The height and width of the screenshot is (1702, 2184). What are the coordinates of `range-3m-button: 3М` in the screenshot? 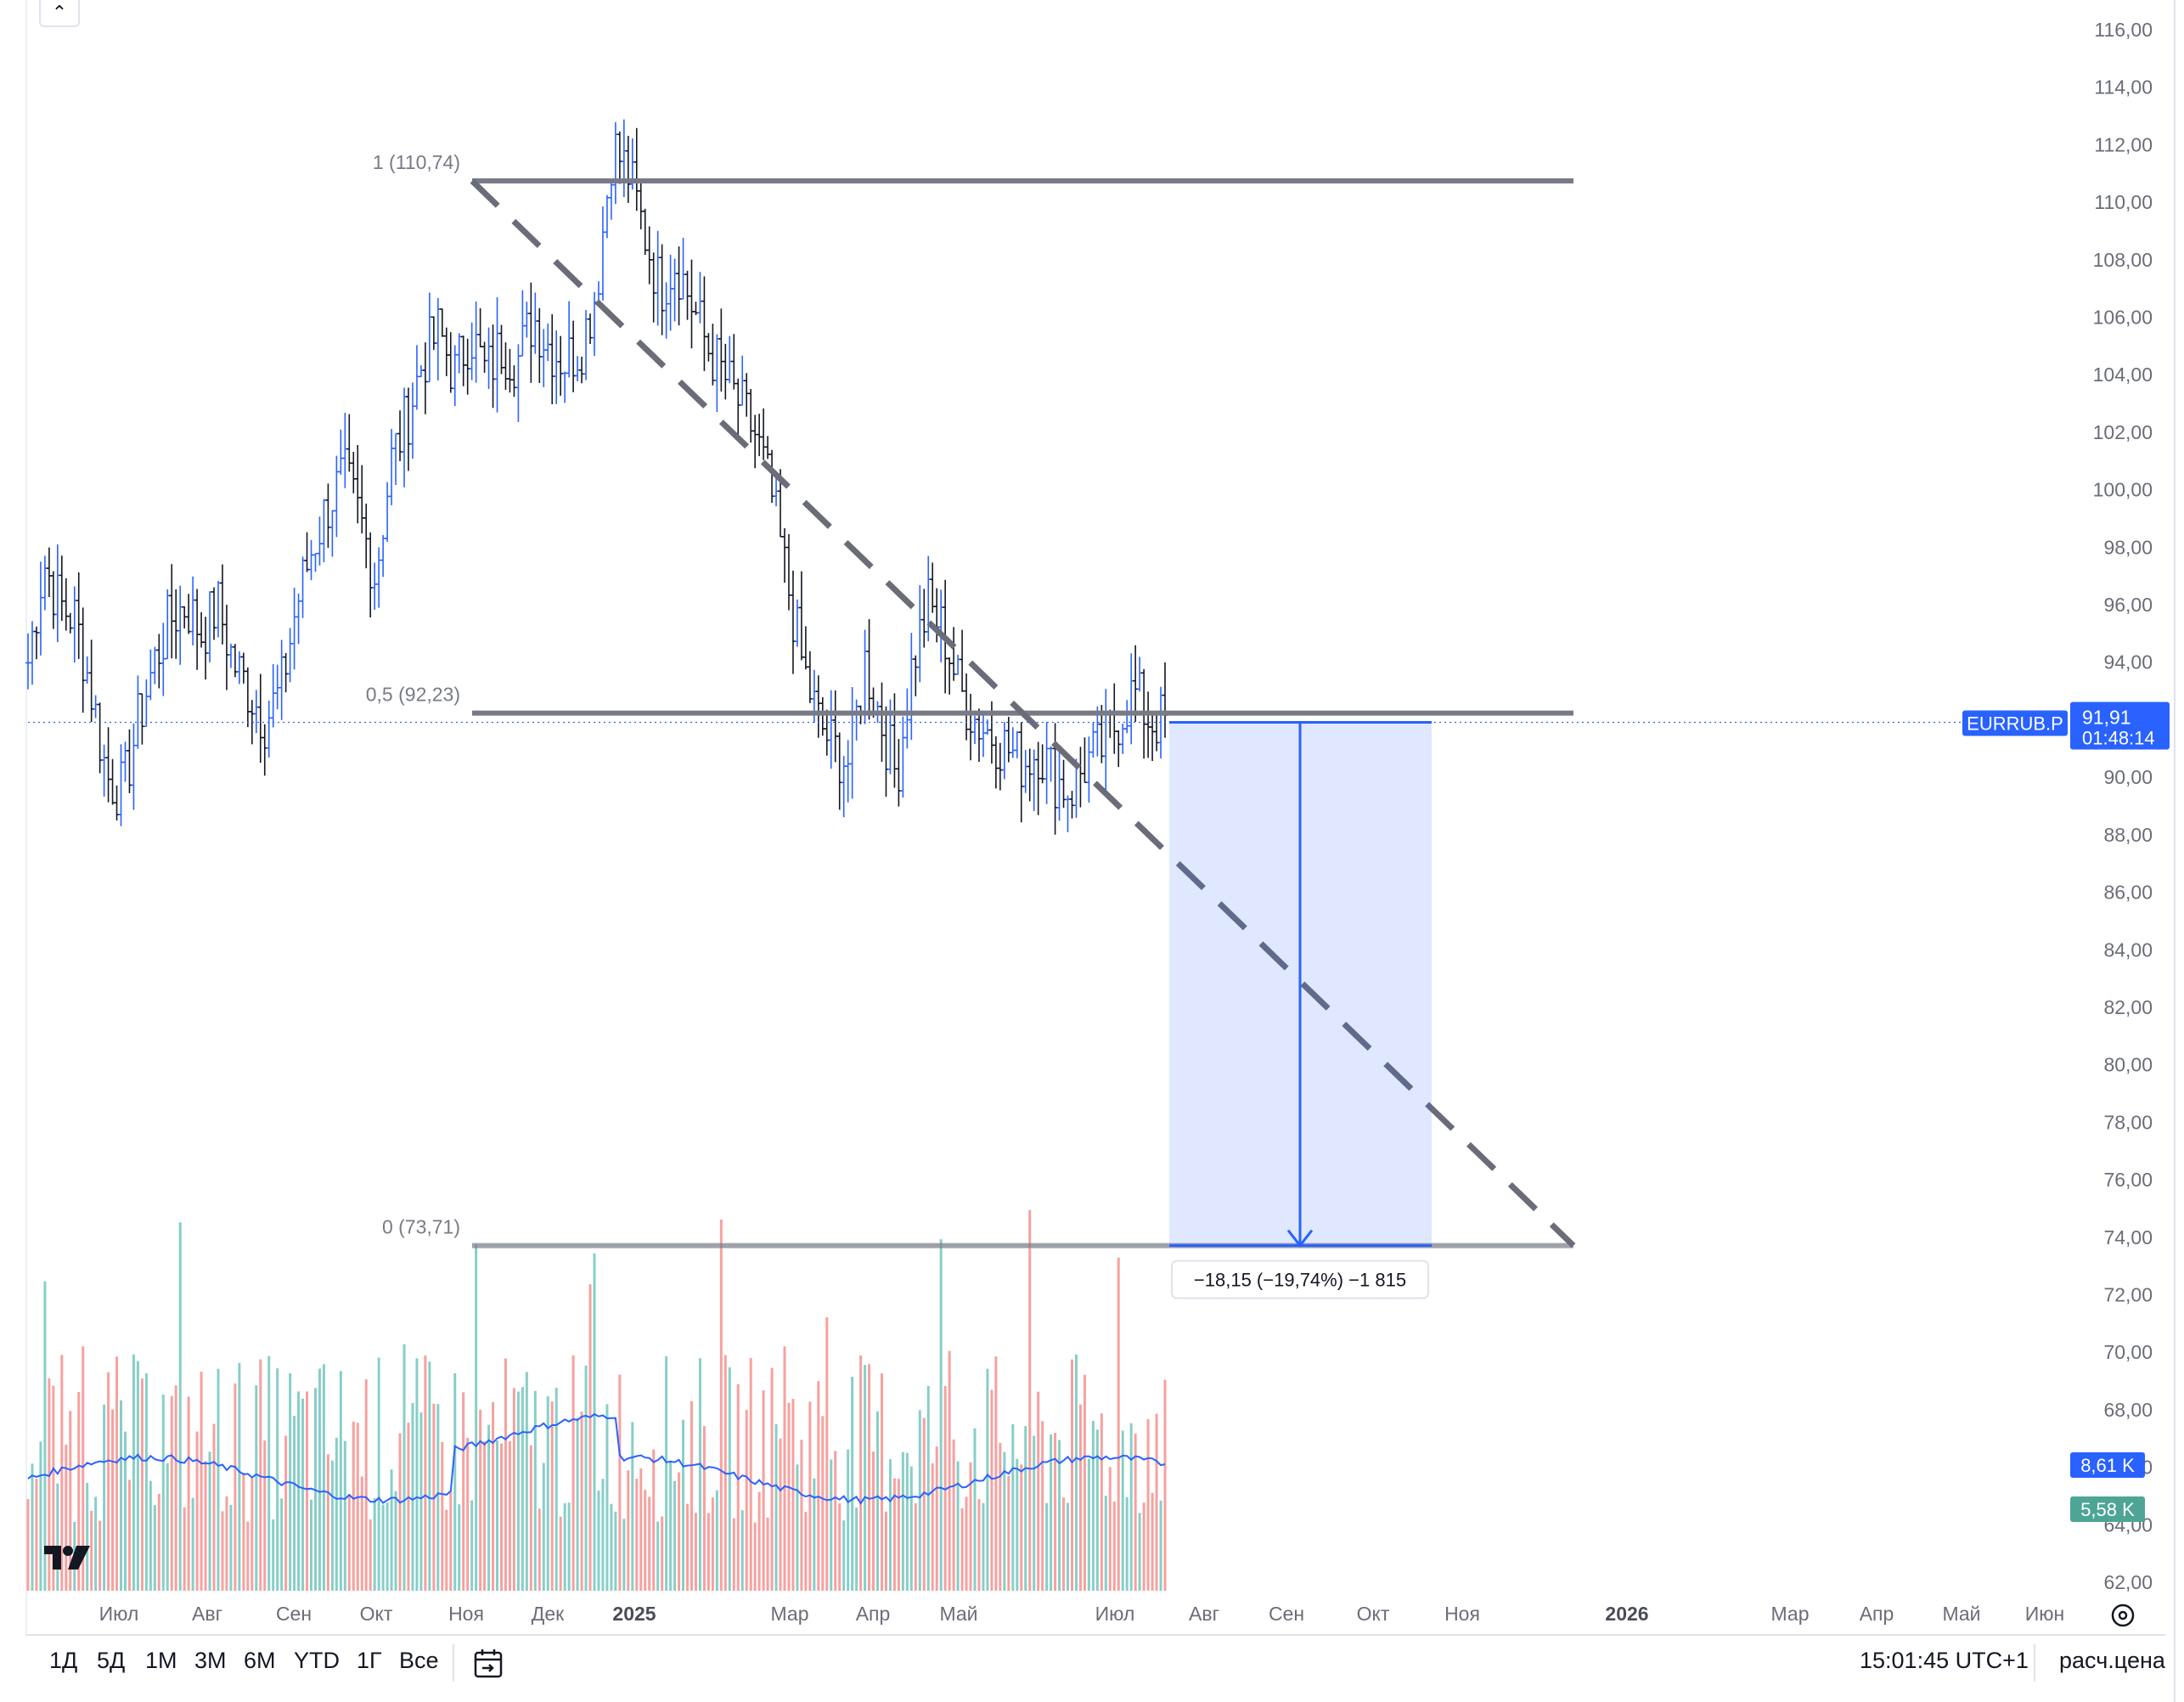 It's located at (210, 1661).